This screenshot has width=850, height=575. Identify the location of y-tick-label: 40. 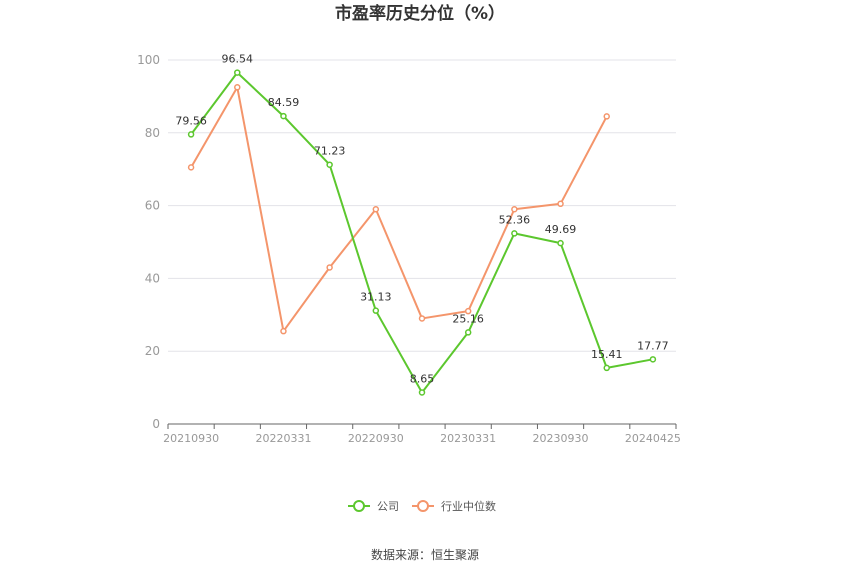
(152, 278).